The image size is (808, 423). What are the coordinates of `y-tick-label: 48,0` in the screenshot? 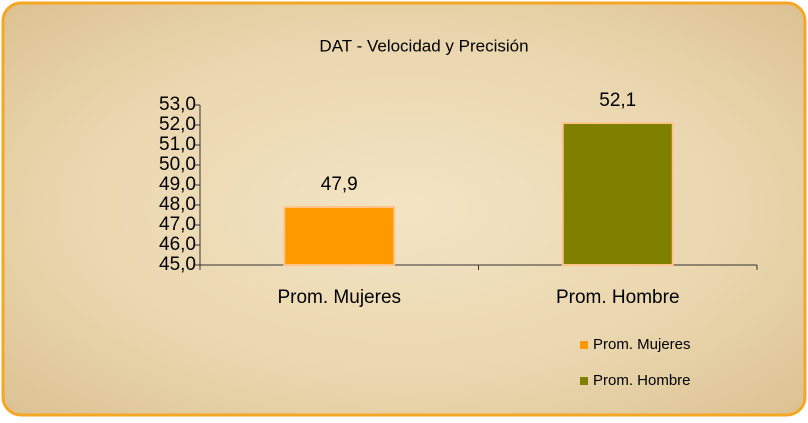 It's located at (177, 204).